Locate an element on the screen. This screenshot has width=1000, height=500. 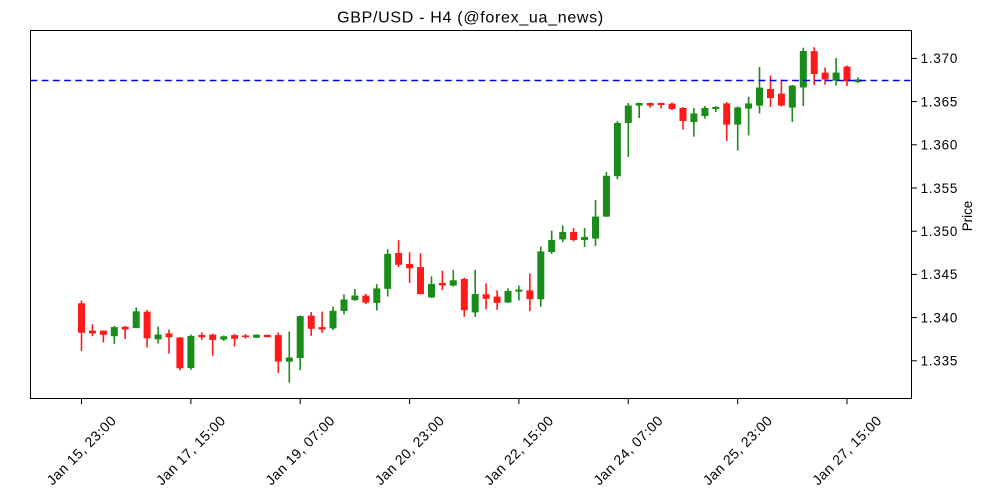
svg-text: 1.355 is located at coordinates (940, 188).